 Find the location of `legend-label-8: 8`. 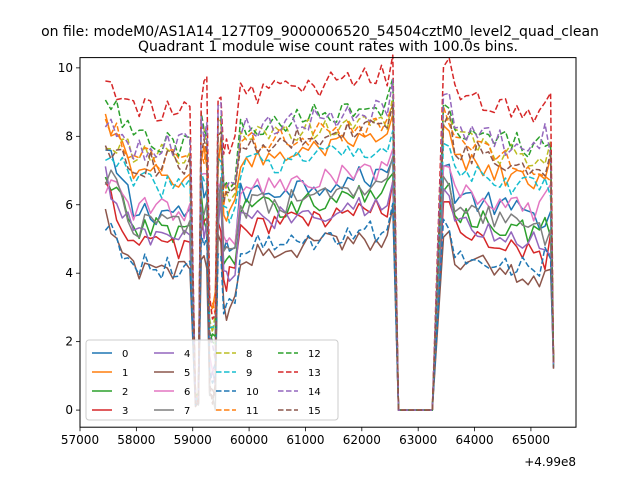

legend-label-8: 8 is located at coordinates (249, 354).